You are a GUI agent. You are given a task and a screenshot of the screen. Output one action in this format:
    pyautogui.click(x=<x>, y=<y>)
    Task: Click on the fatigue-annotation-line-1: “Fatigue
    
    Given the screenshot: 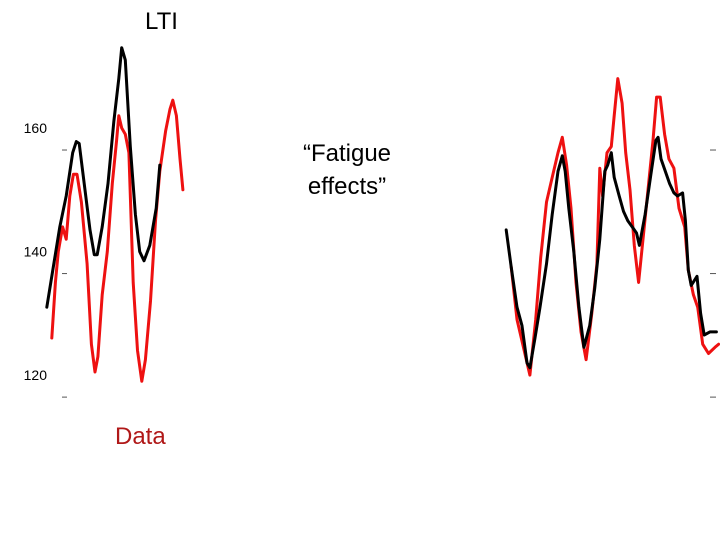 What is the action you would take?
    pyautogui.click(x=347, y=153)
    